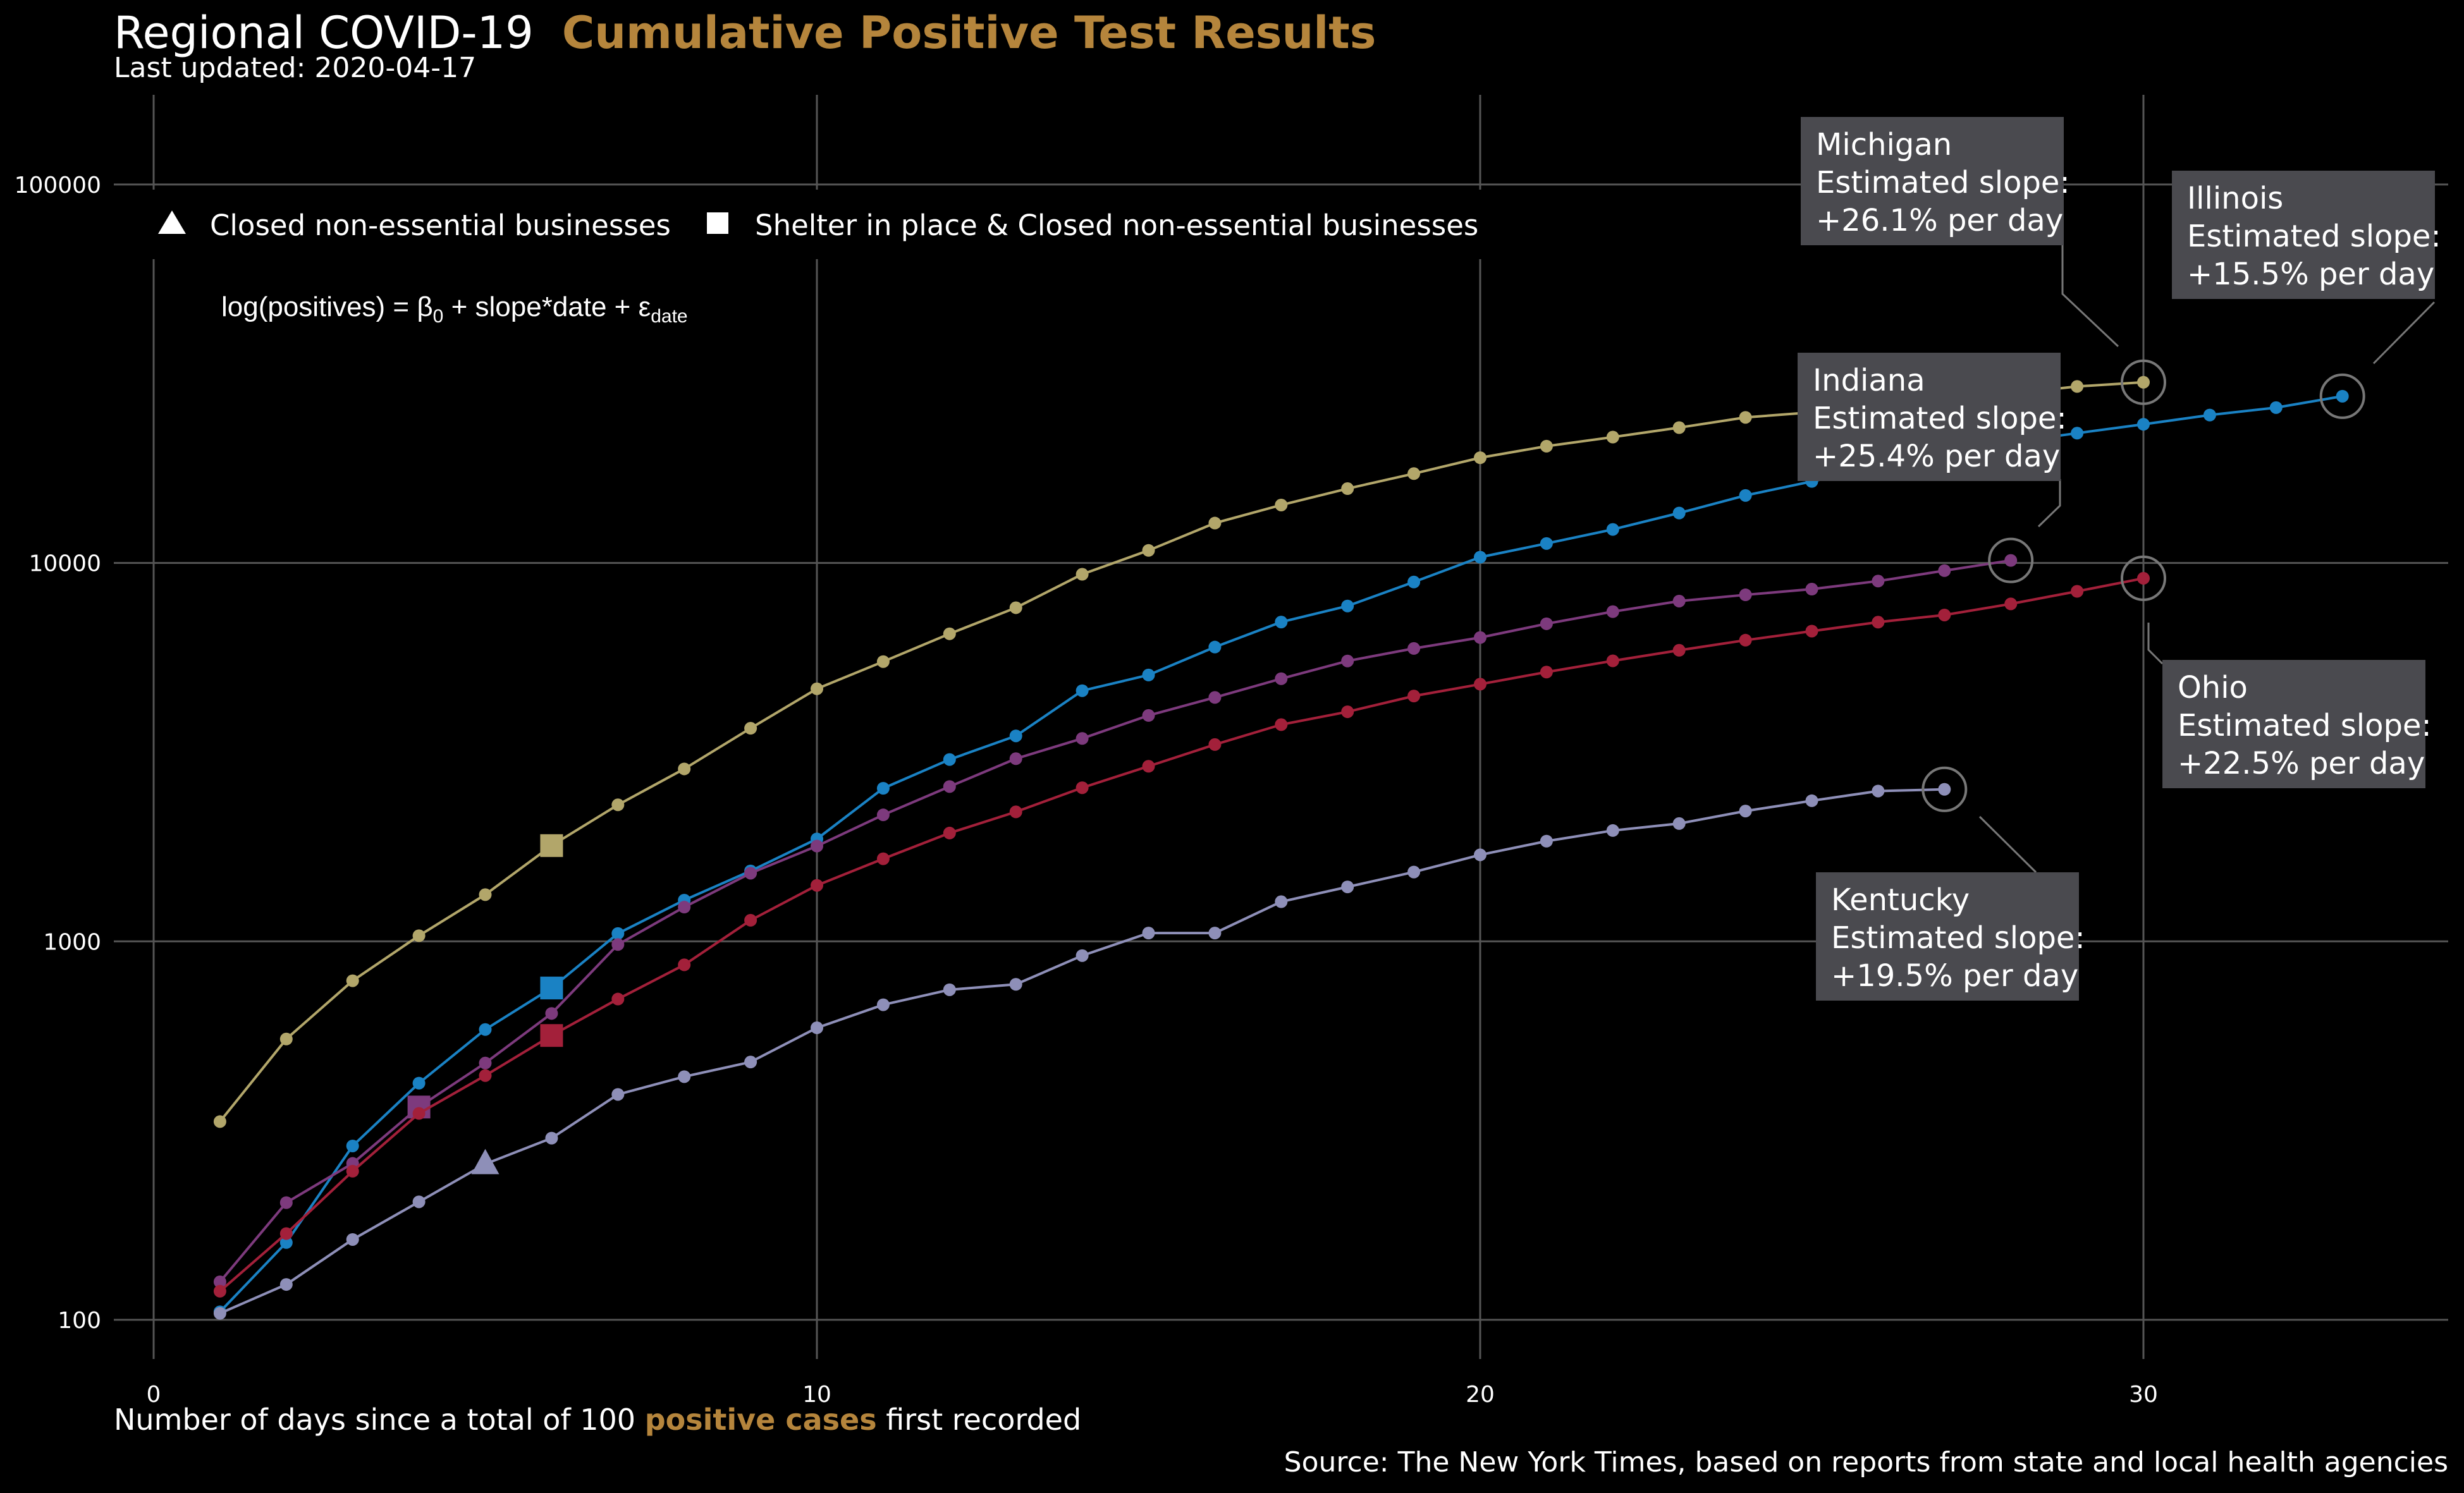 The width and height of the screenshot is (2464, 1493). I want to click on callout-slope: +22.5% per day, so click(2301, 763).